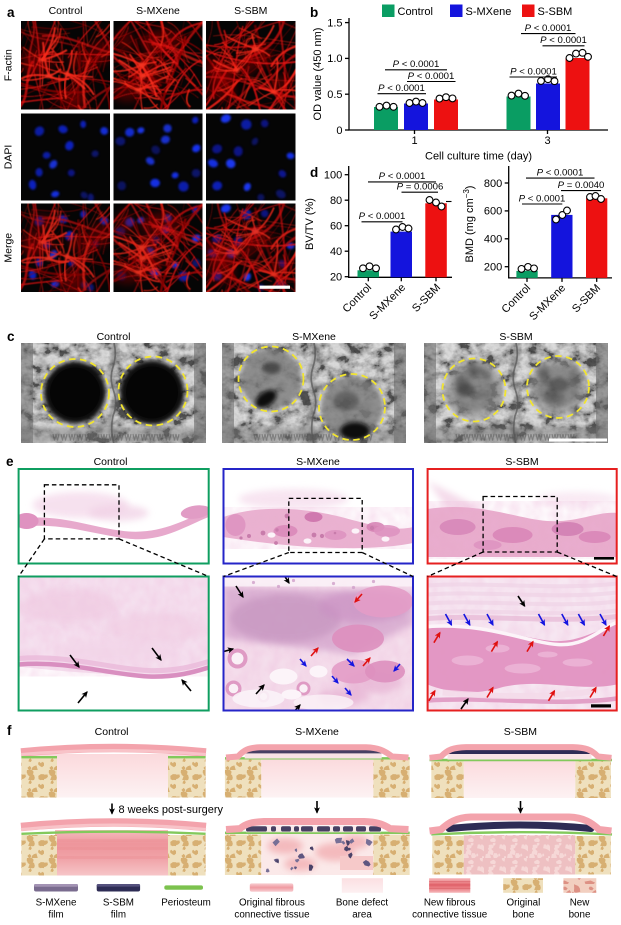  I want to click on svg-text: Bone defect, so click(362, 903).